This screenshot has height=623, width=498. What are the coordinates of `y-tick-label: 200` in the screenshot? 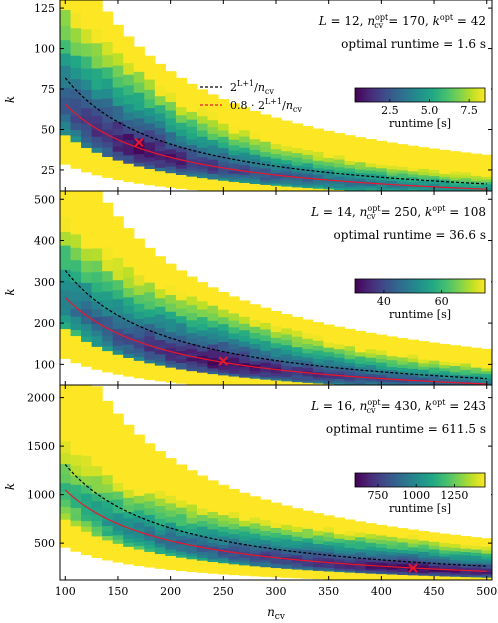 It's located at (44, 323).